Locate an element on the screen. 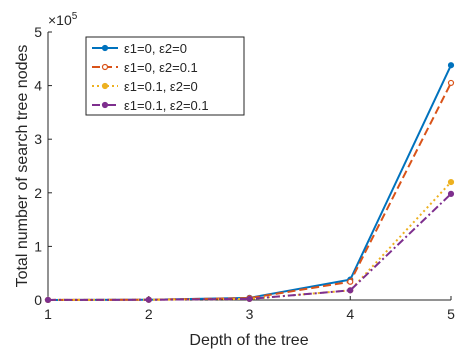  legend-label: ε1=0, ε2=0.1 is located at coordinates (161, 67).